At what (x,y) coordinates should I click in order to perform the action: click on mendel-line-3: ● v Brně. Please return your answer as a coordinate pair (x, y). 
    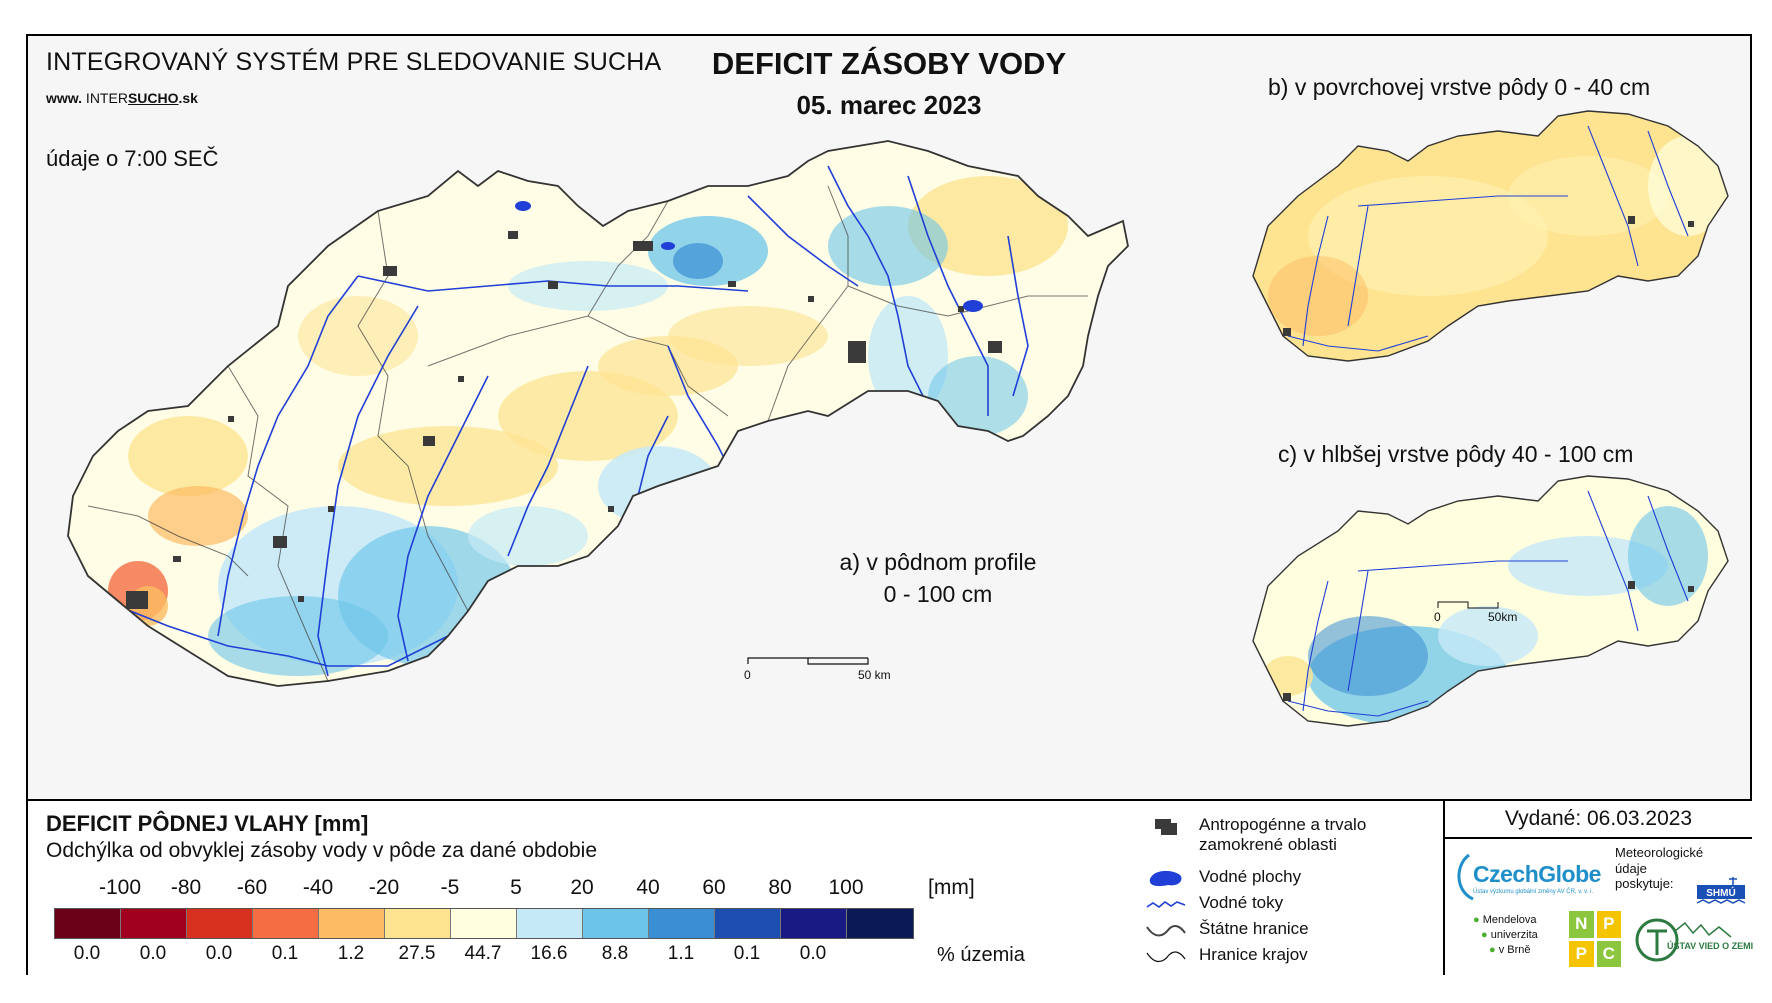
    Looking at the image, I should click on (1510, 949).